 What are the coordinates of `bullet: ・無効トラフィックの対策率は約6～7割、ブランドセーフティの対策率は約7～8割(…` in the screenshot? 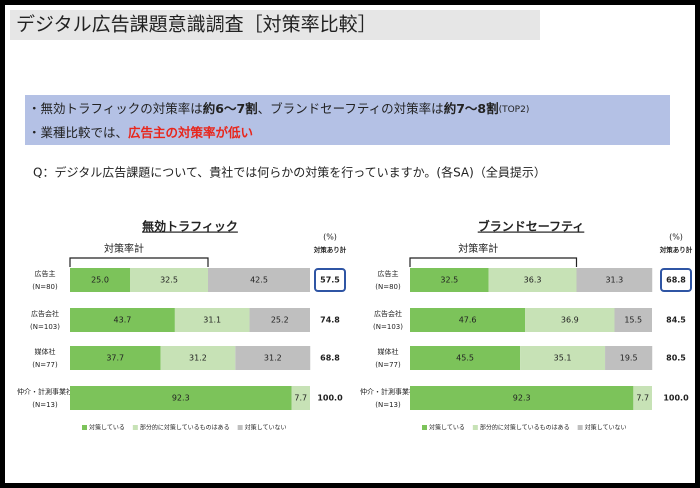 It's located at (278, 108).